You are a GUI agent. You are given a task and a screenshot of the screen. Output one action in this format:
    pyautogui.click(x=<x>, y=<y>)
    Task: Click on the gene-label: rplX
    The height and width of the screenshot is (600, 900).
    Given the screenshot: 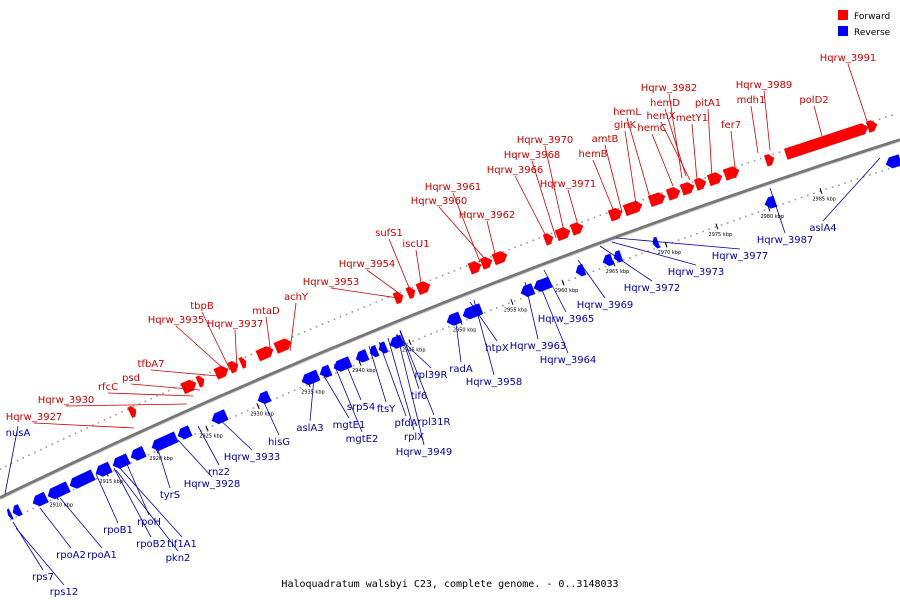 What is the action you would take?
    pyautogui.click(x=414, y=437)
    